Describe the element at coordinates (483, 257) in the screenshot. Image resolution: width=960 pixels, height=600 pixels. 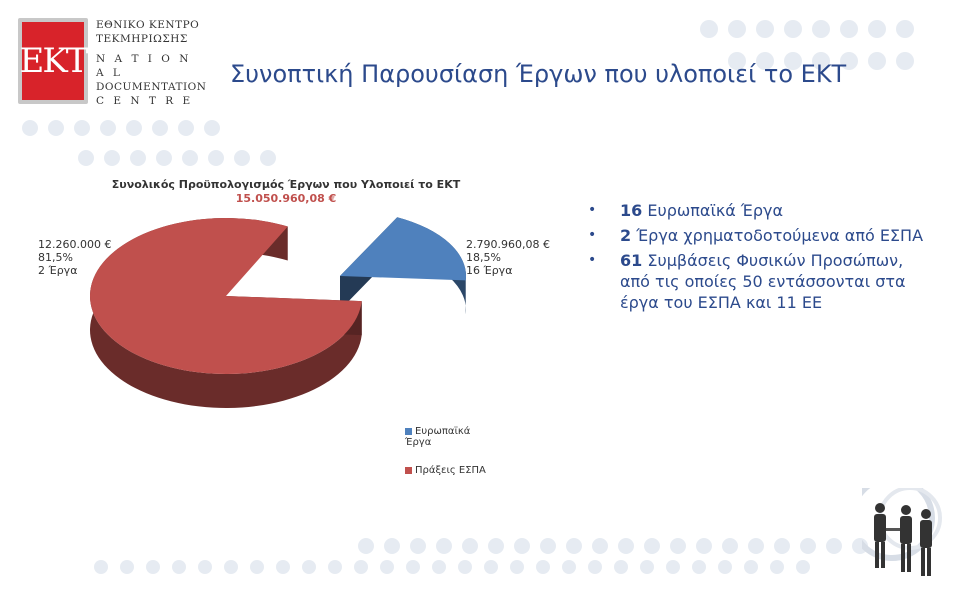
I see `data-label-eu-percent: 18,5%` at that location.